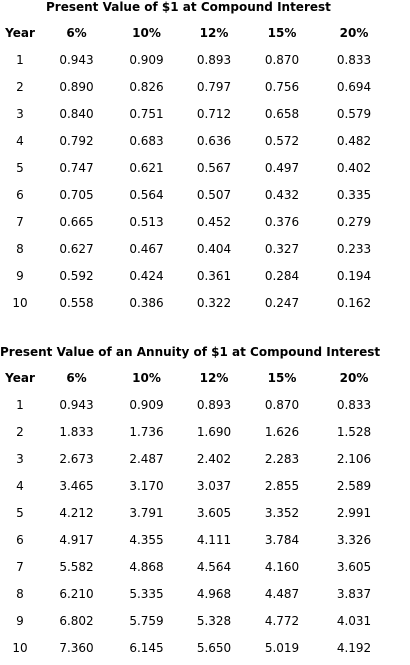  I want to click on value-cell: 0.826, so click(146, 87).